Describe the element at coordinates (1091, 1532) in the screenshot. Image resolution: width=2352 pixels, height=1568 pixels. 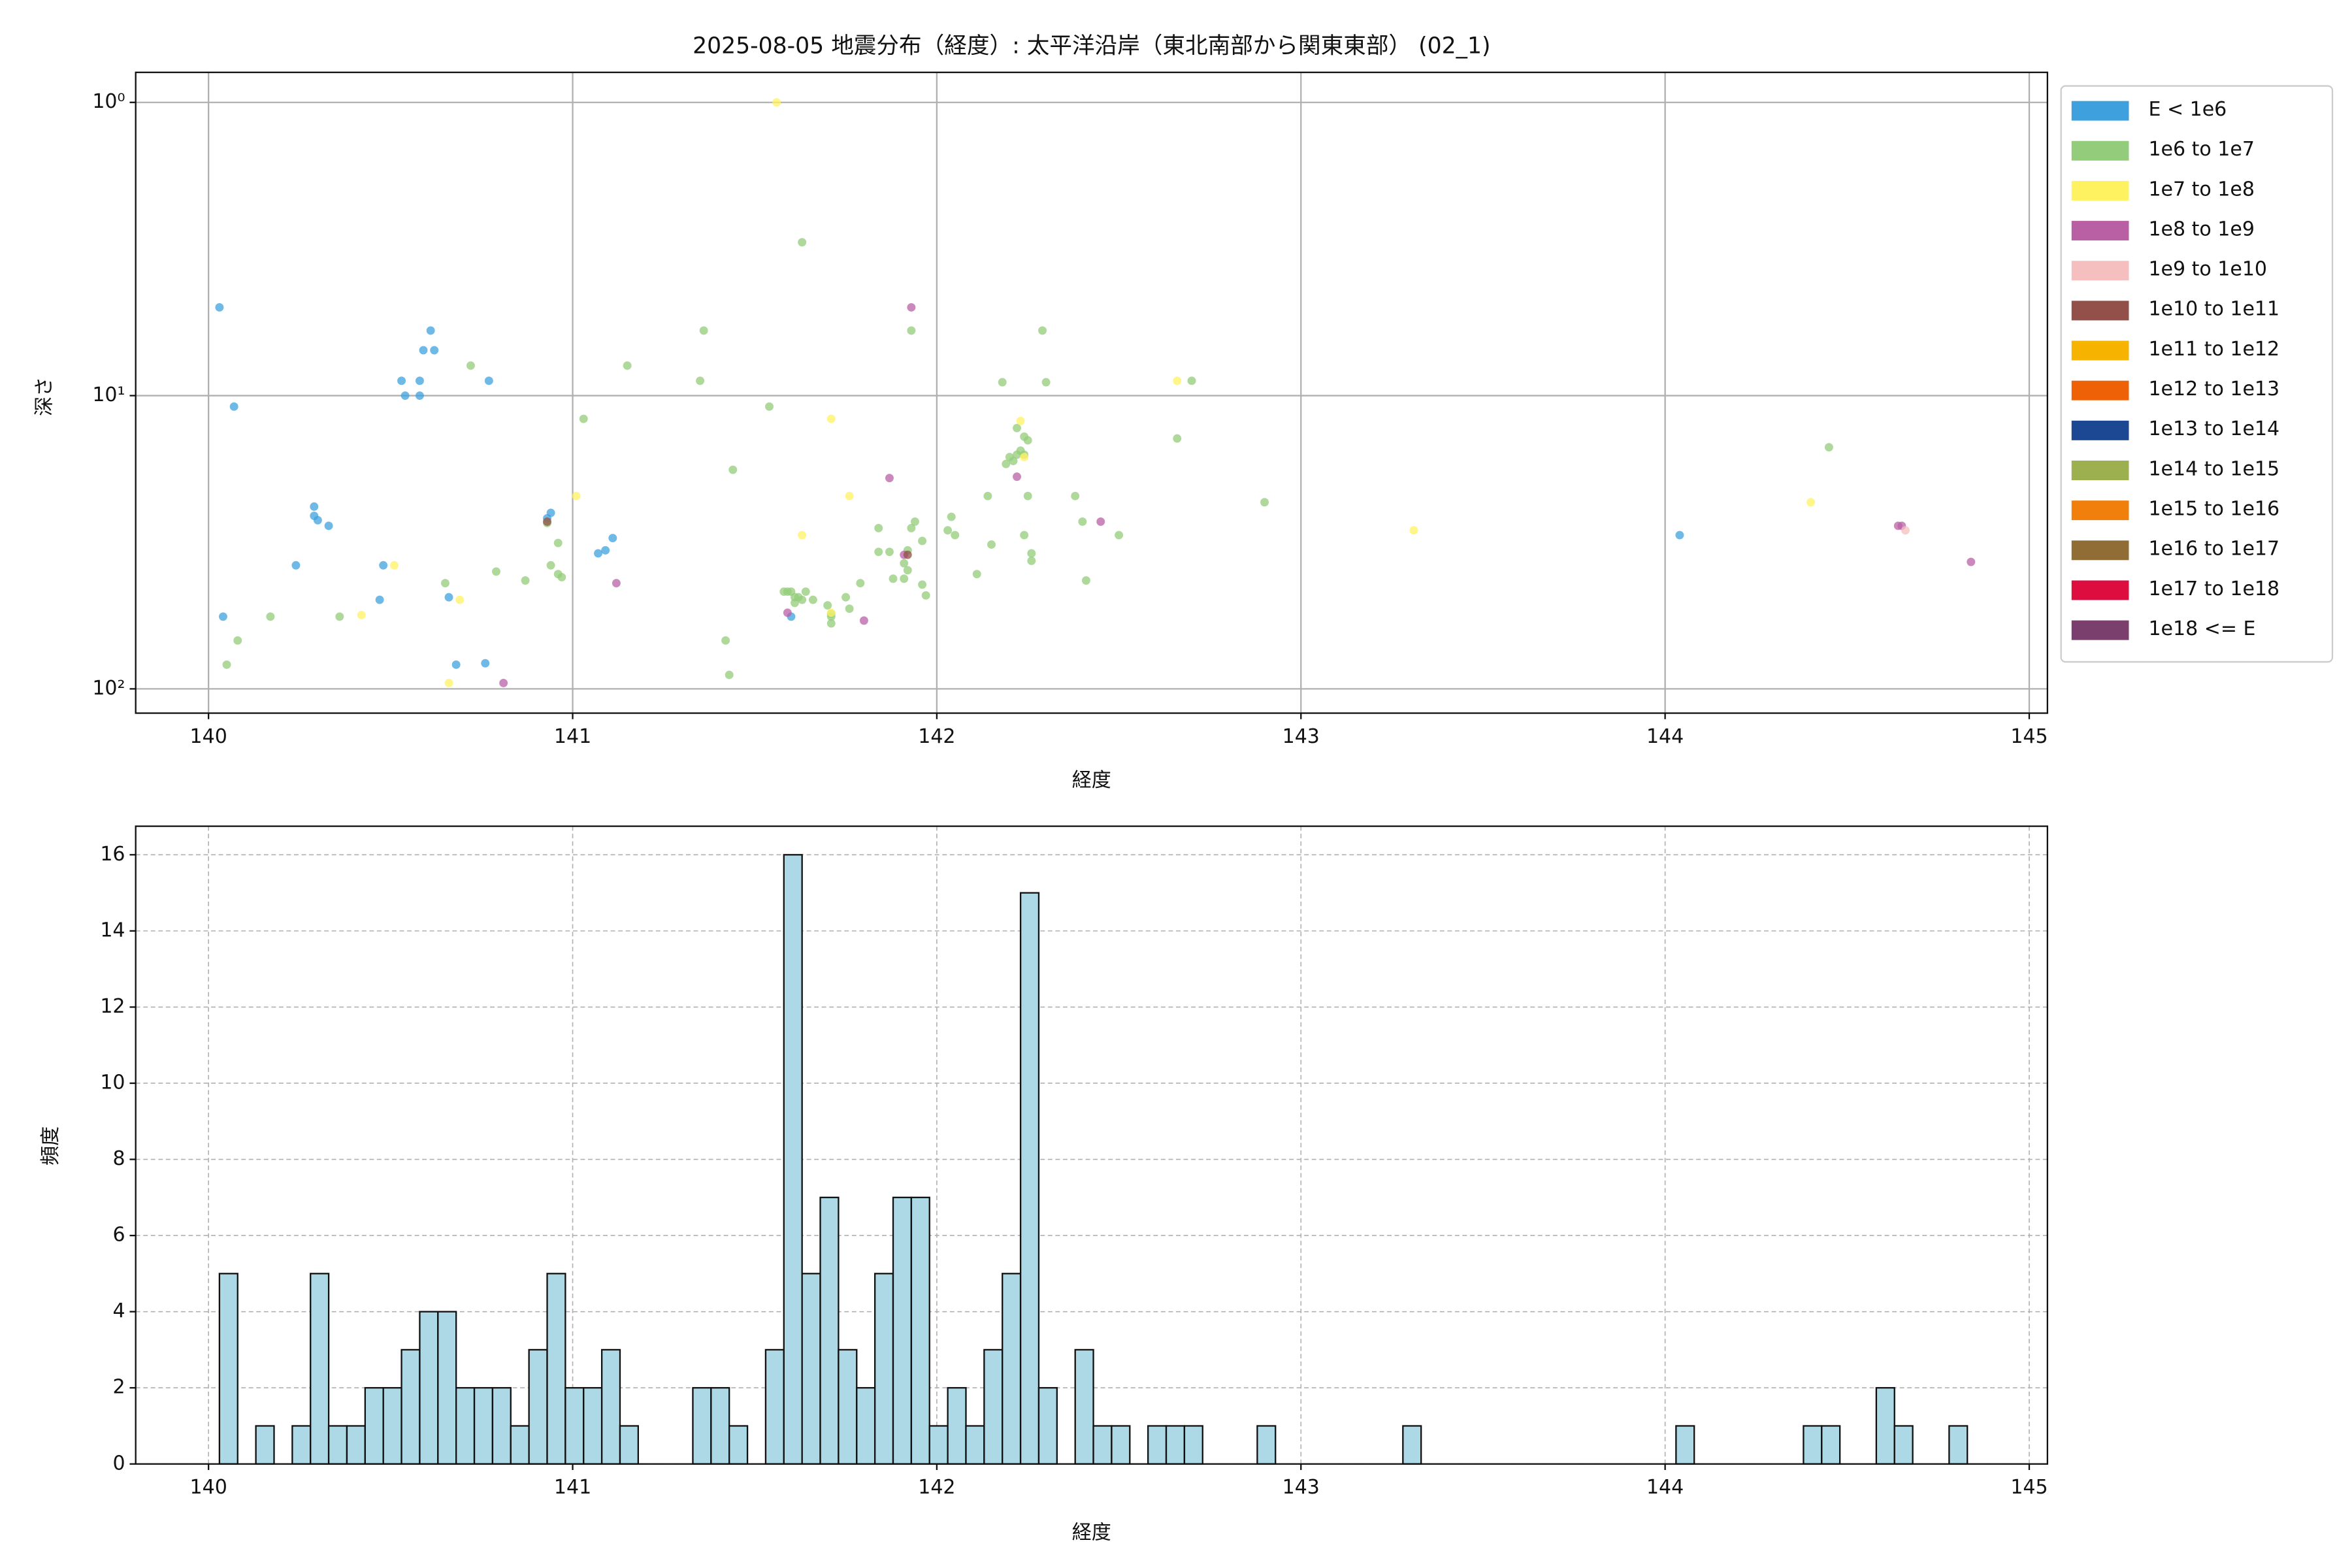
I see `x-axis-label: 経度` at that location.